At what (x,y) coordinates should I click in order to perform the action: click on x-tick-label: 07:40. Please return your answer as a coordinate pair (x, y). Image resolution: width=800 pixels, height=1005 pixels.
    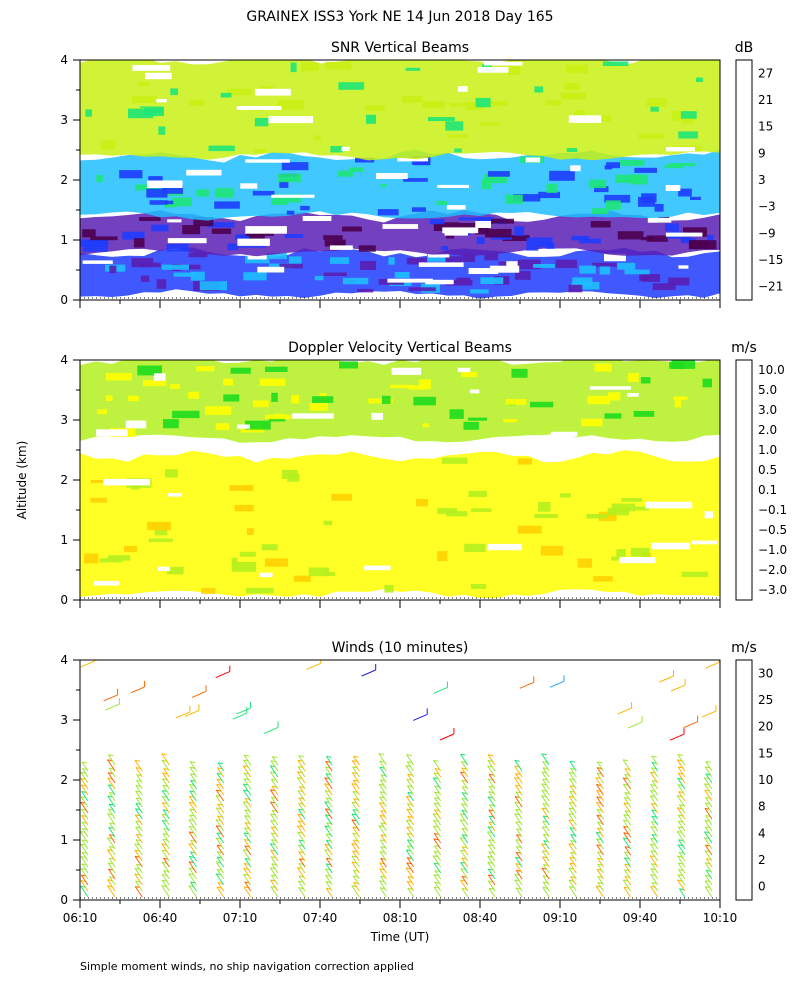
    Looking at the image, I should click on (320, 918).